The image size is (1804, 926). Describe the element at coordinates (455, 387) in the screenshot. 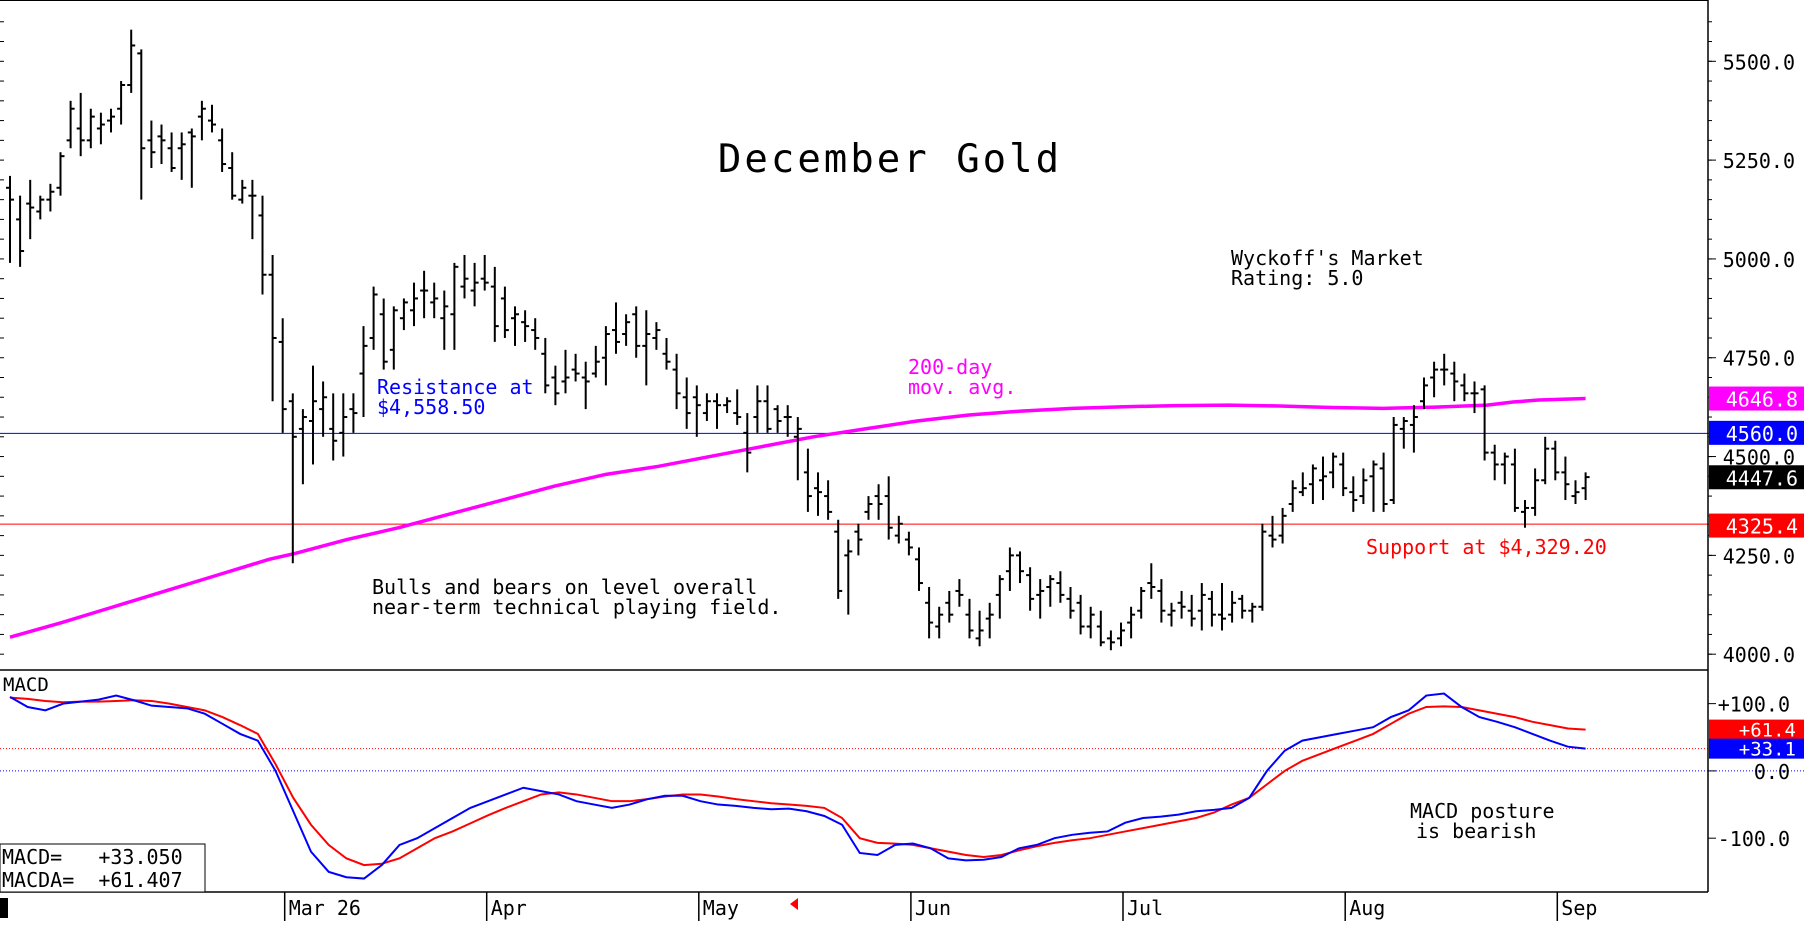

I see `resistance-label-line-1: Resistance at` at that location.